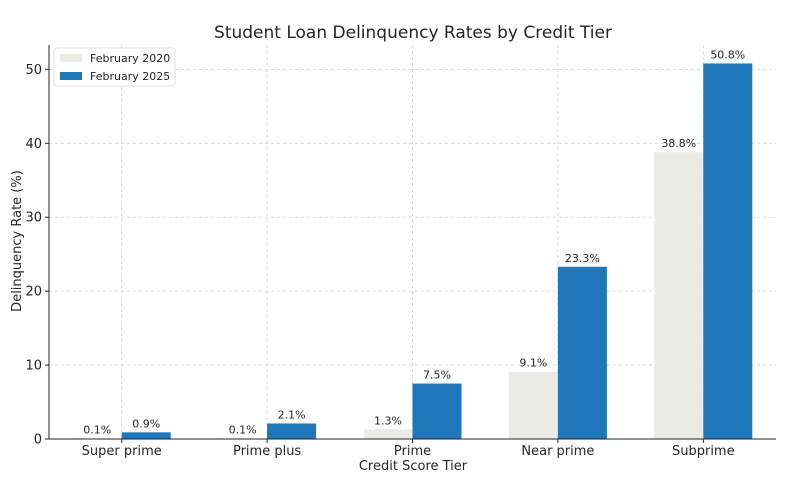  I want to click on data-label-february-2025-near-prime: 23.3%, so click(582, 258).